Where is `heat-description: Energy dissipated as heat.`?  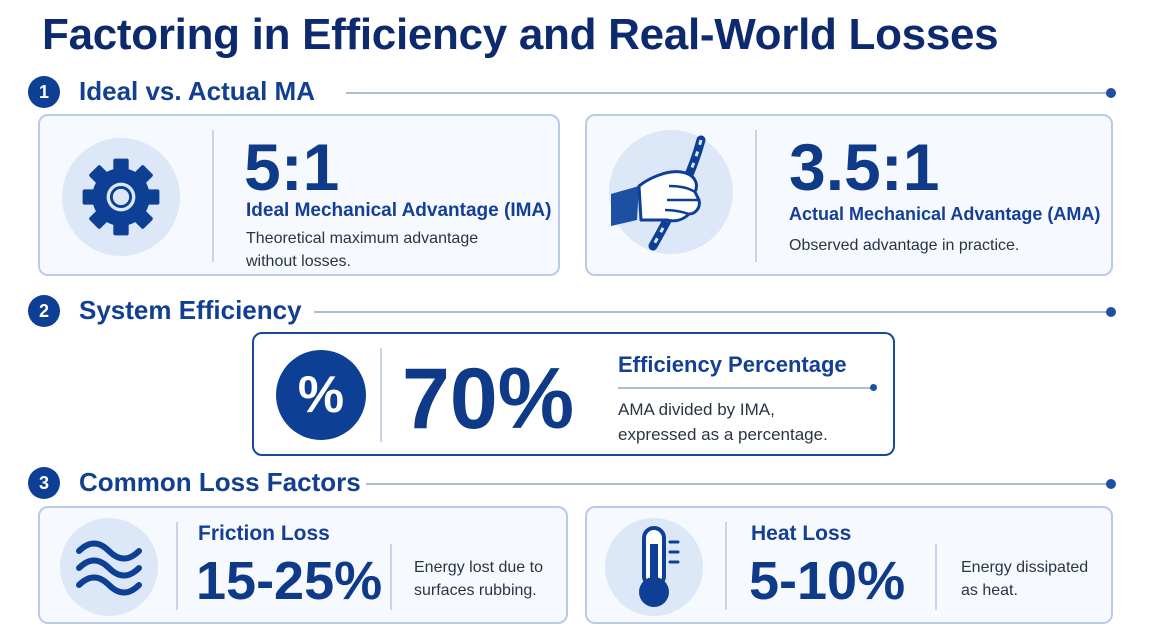 heat-description: Energy dissipated as heat. is located at coordinates (1025, 579).